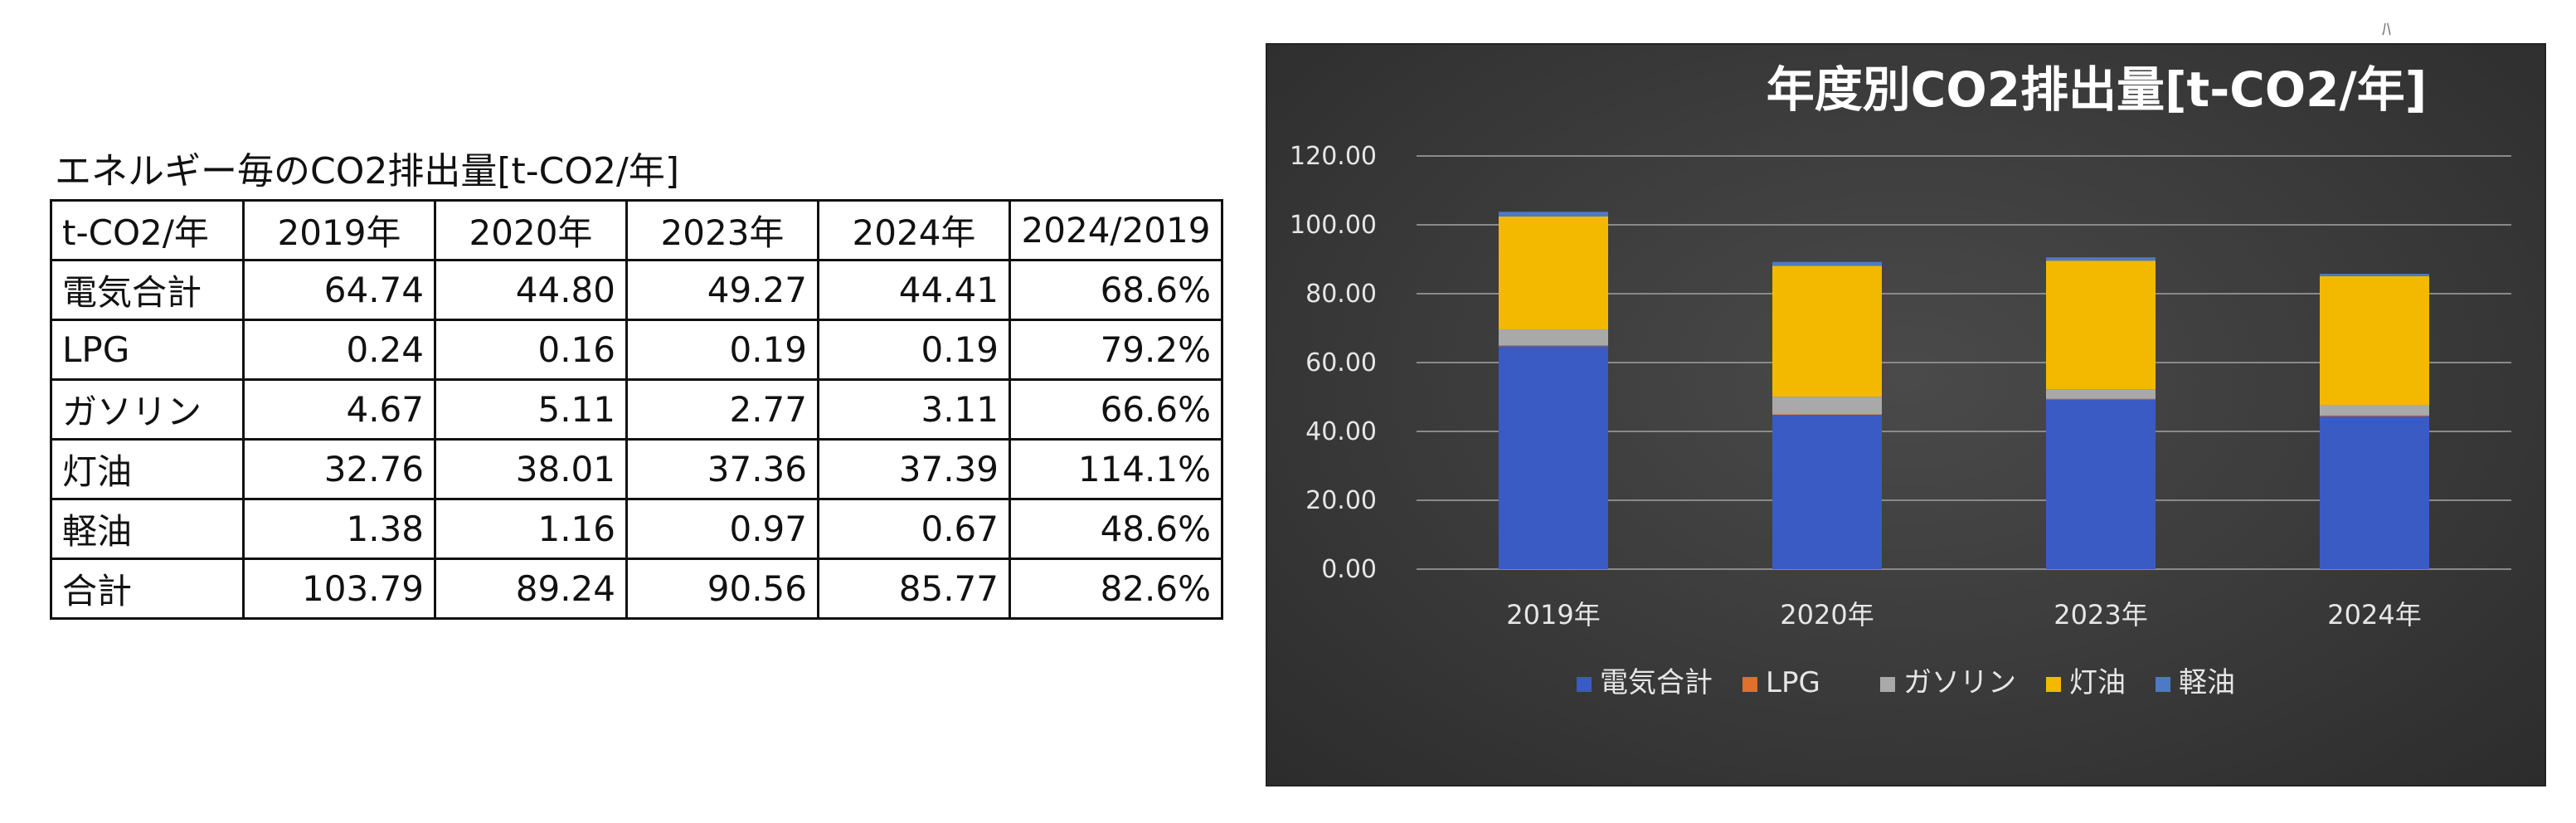 The width and height of the screenshot is (2576, 823). Describe the element at coordinates (147, 409) in the screenshot. I see `table-cell: ガソリン` at that location.